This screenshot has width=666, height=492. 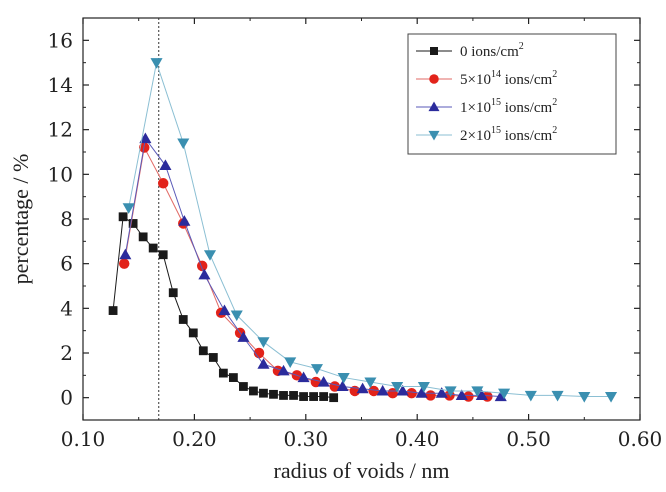 I want to click on y-tick-label: 12, so click(x=60, y=130).